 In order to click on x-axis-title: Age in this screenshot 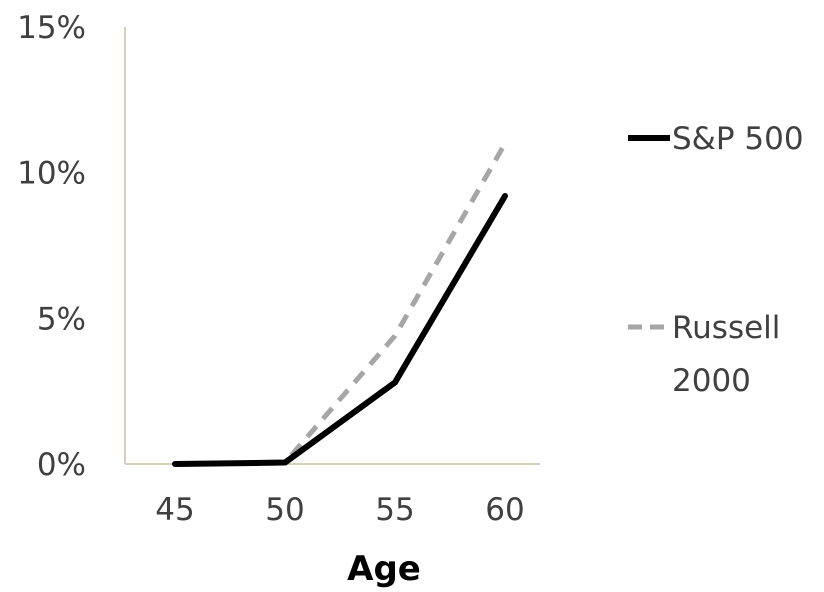, I will do `click(384, 569)`.